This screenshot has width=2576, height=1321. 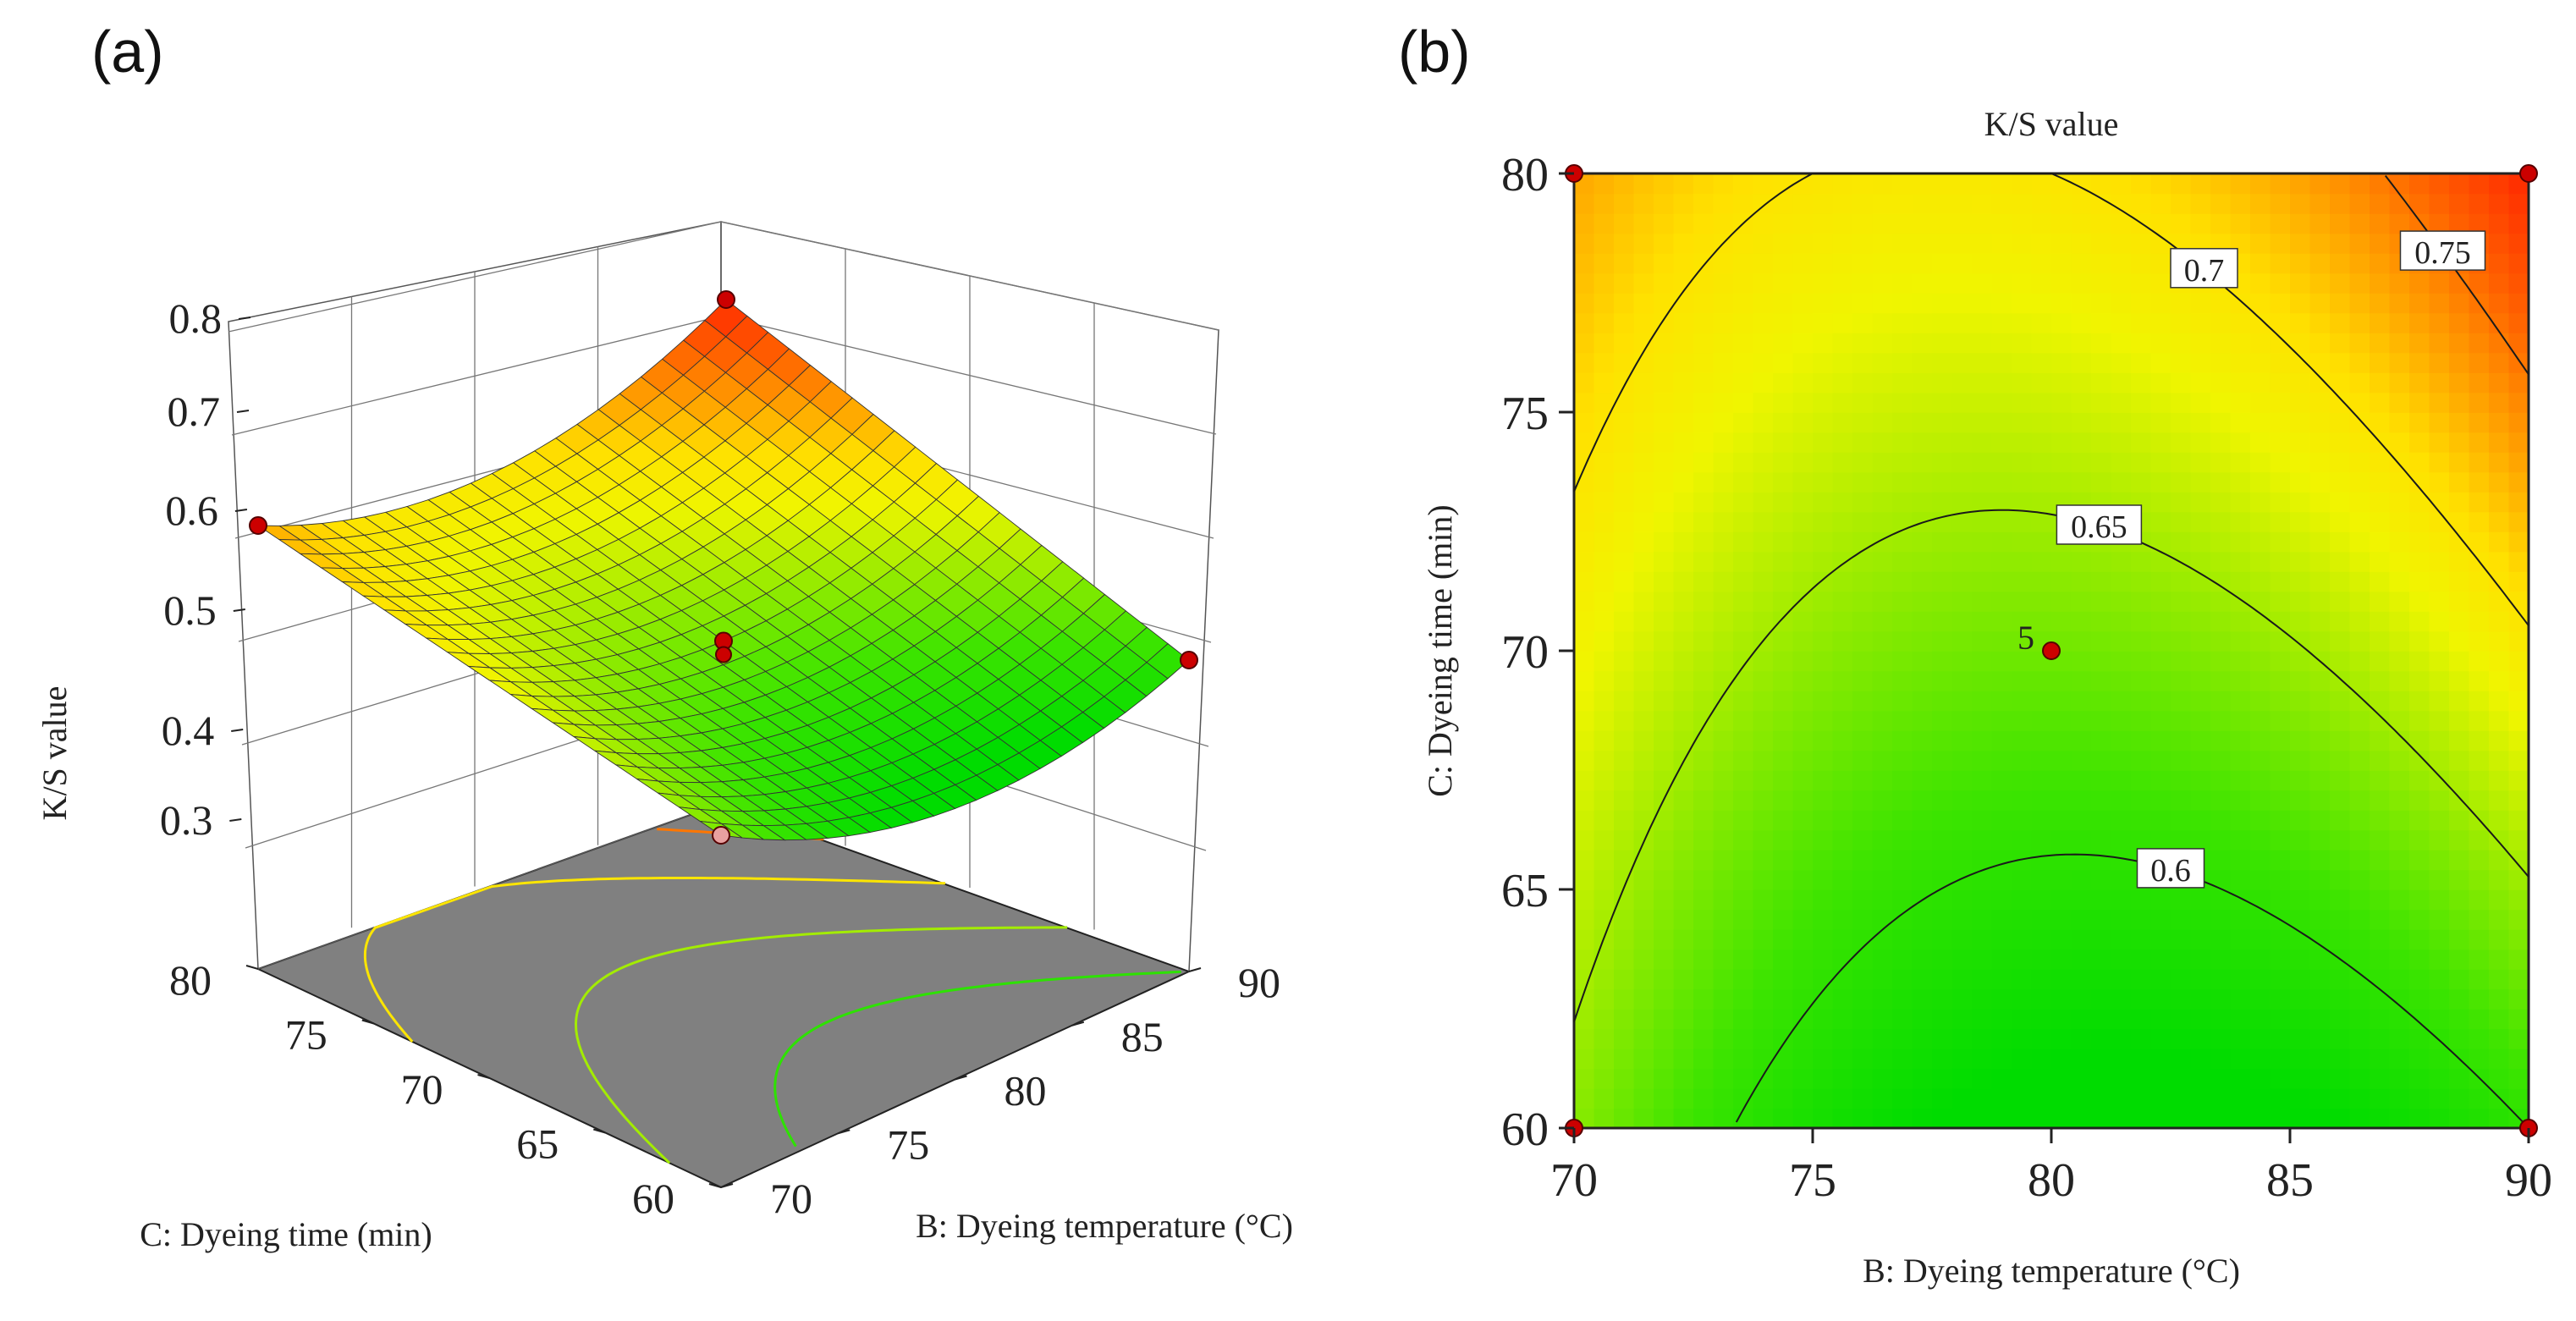 What do you see at coordinates (723, 570) in the screenshot?
I see `response-surface` at bounding box center [723, 570].